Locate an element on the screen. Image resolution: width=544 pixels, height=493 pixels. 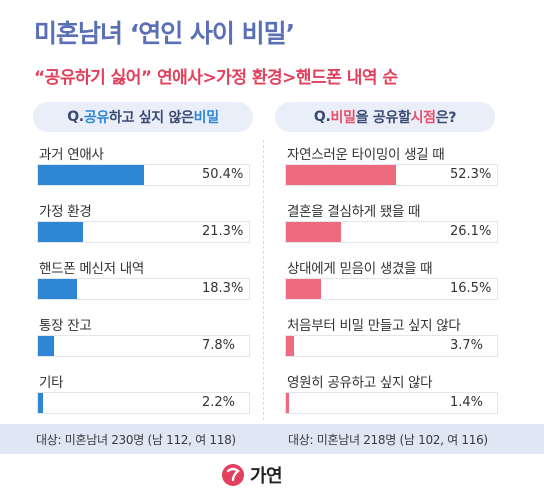
value-label: 7.8% is located at coordinates (219, 345).